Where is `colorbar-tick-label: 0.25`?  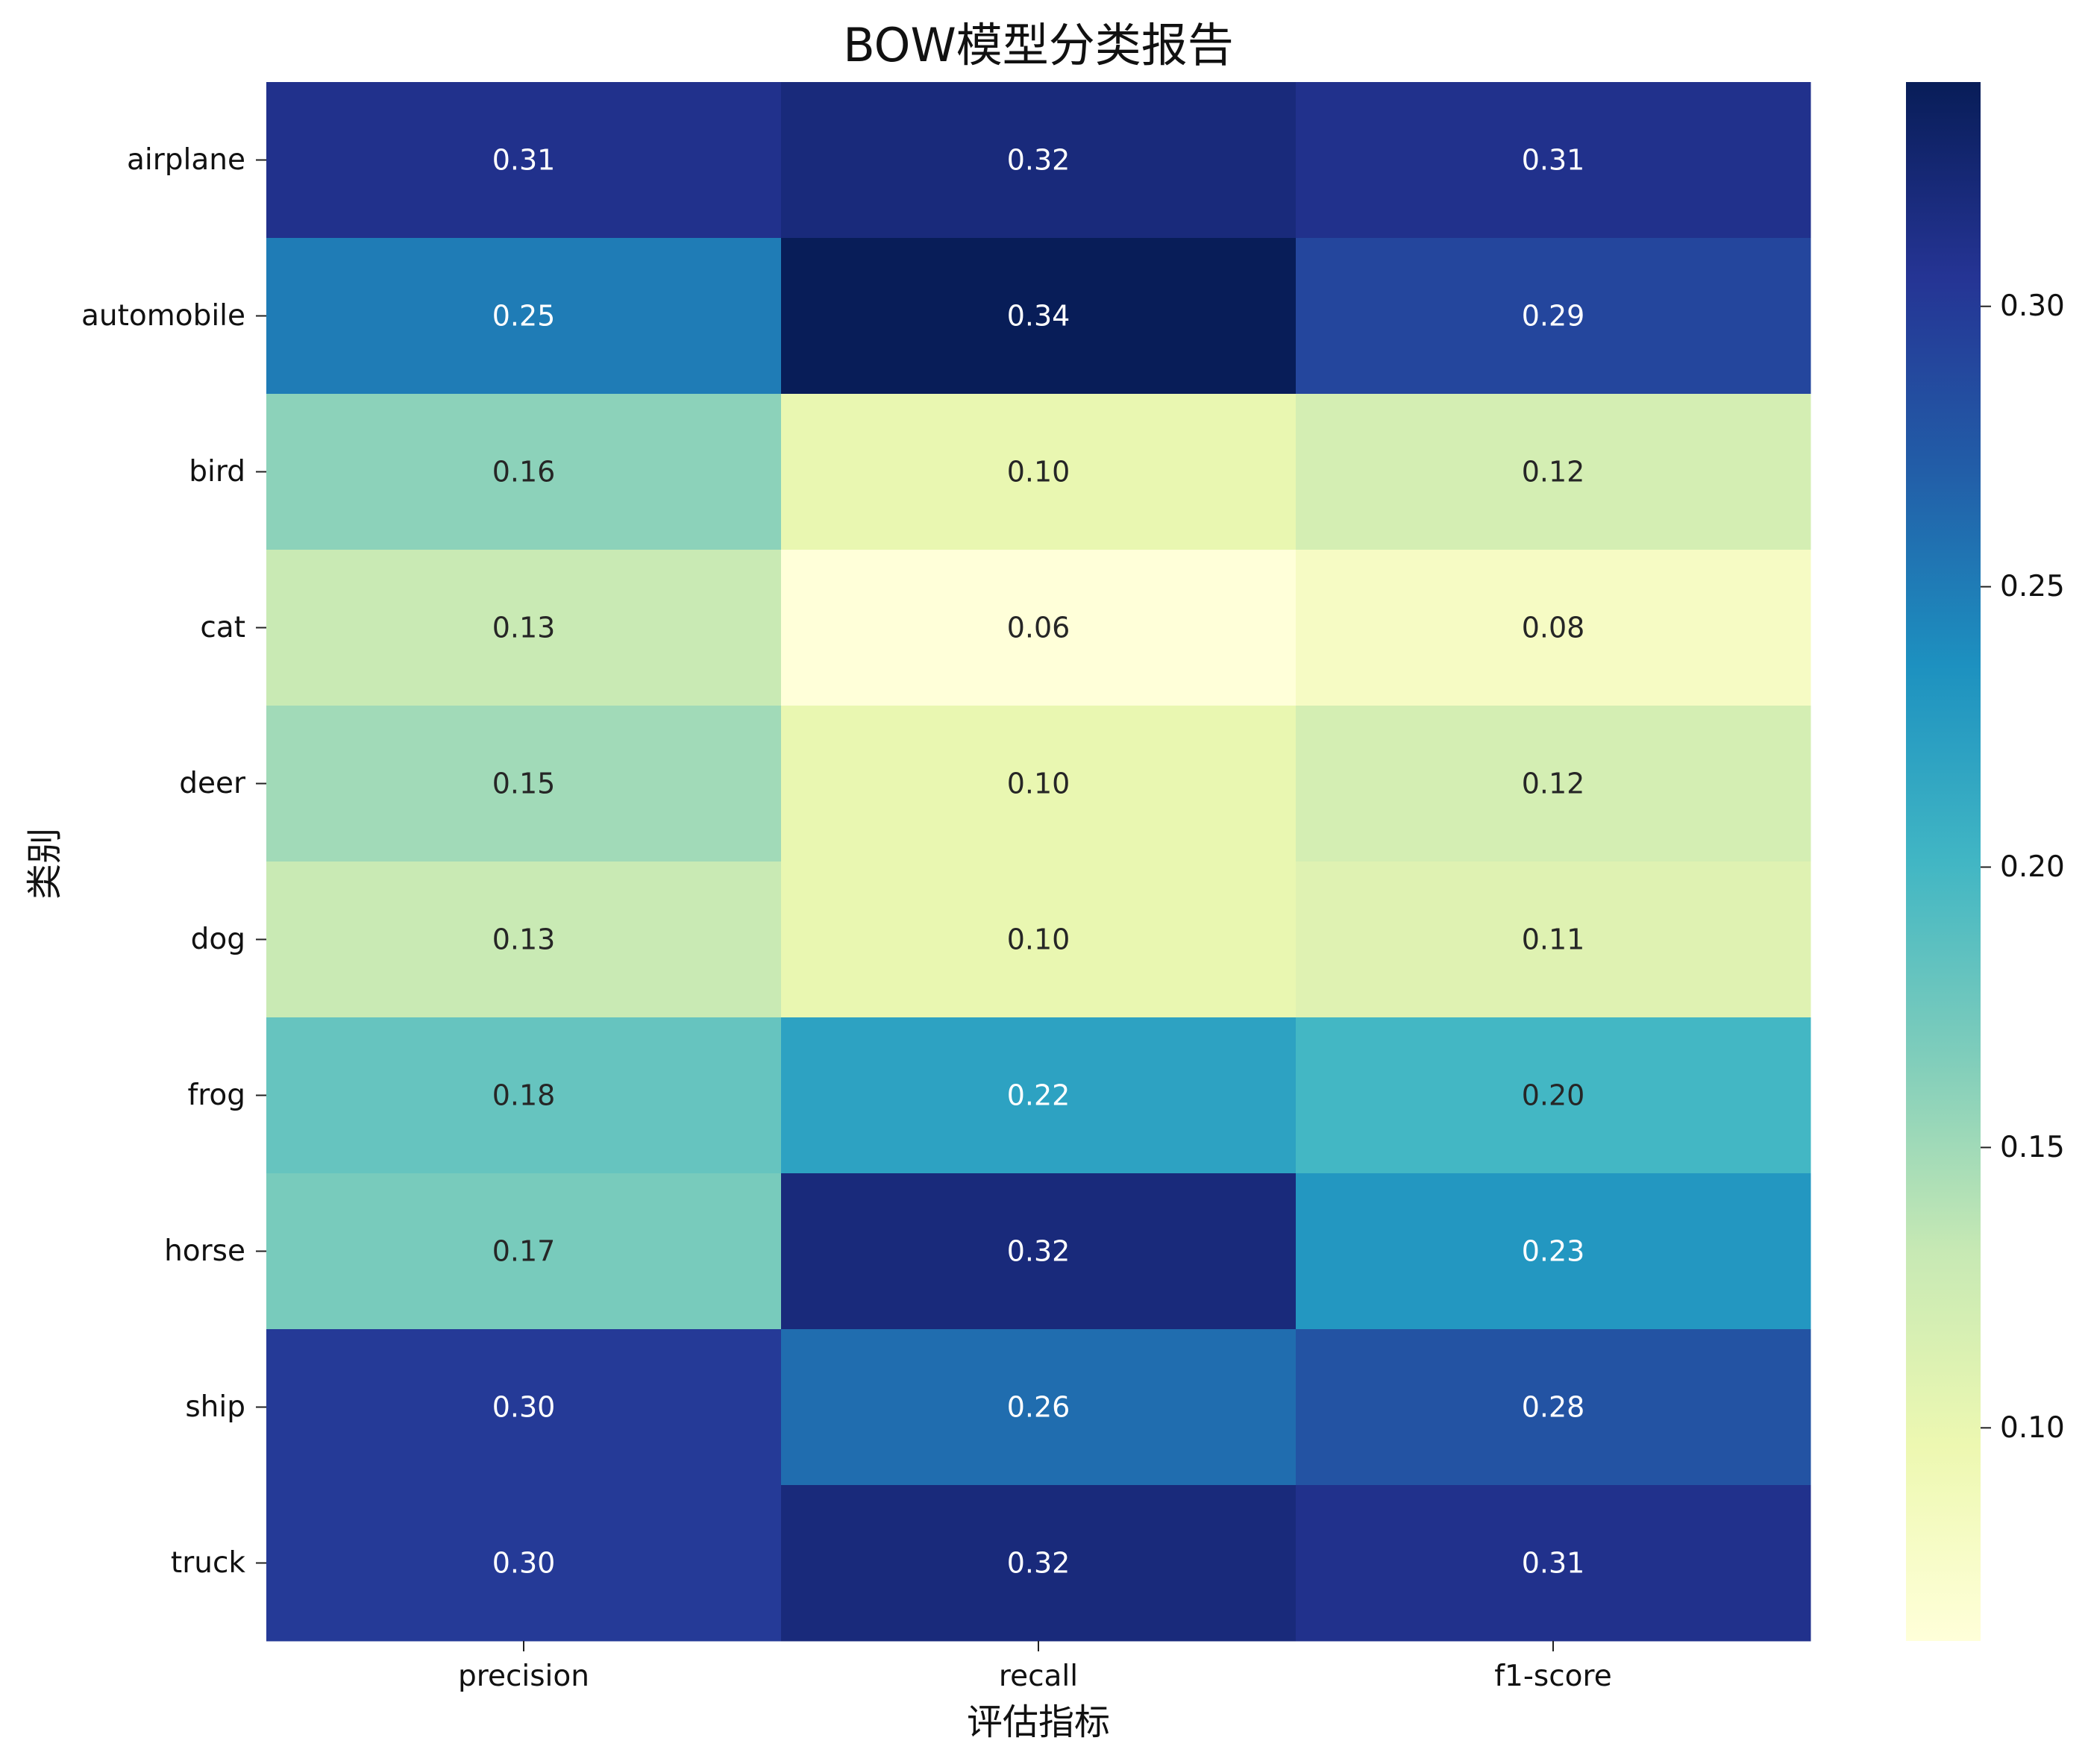 colorbar-tick-label: 0.25 is located at coordinates (2032, 586).